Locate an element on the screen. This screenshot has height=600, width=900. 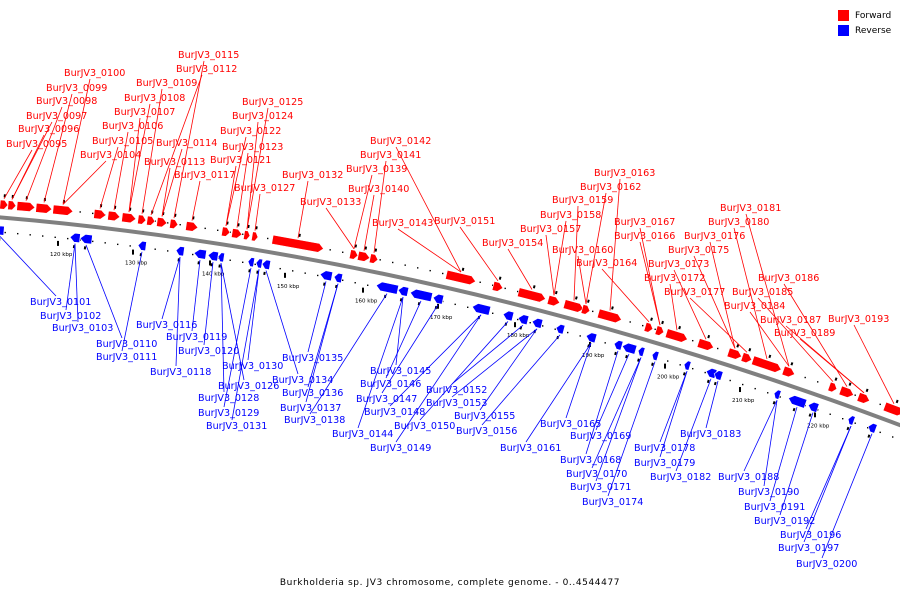
reverse-gene-label: BurJV3_0156 is located at coordinates (486, 431).